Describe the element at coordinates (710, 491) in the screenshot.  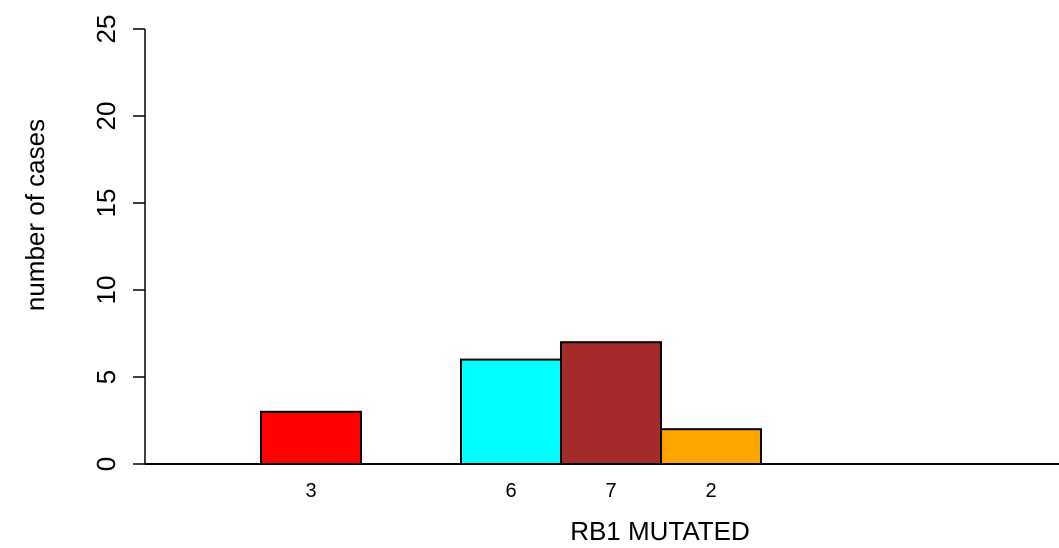
I see `bar-value-label: 2` at that location.